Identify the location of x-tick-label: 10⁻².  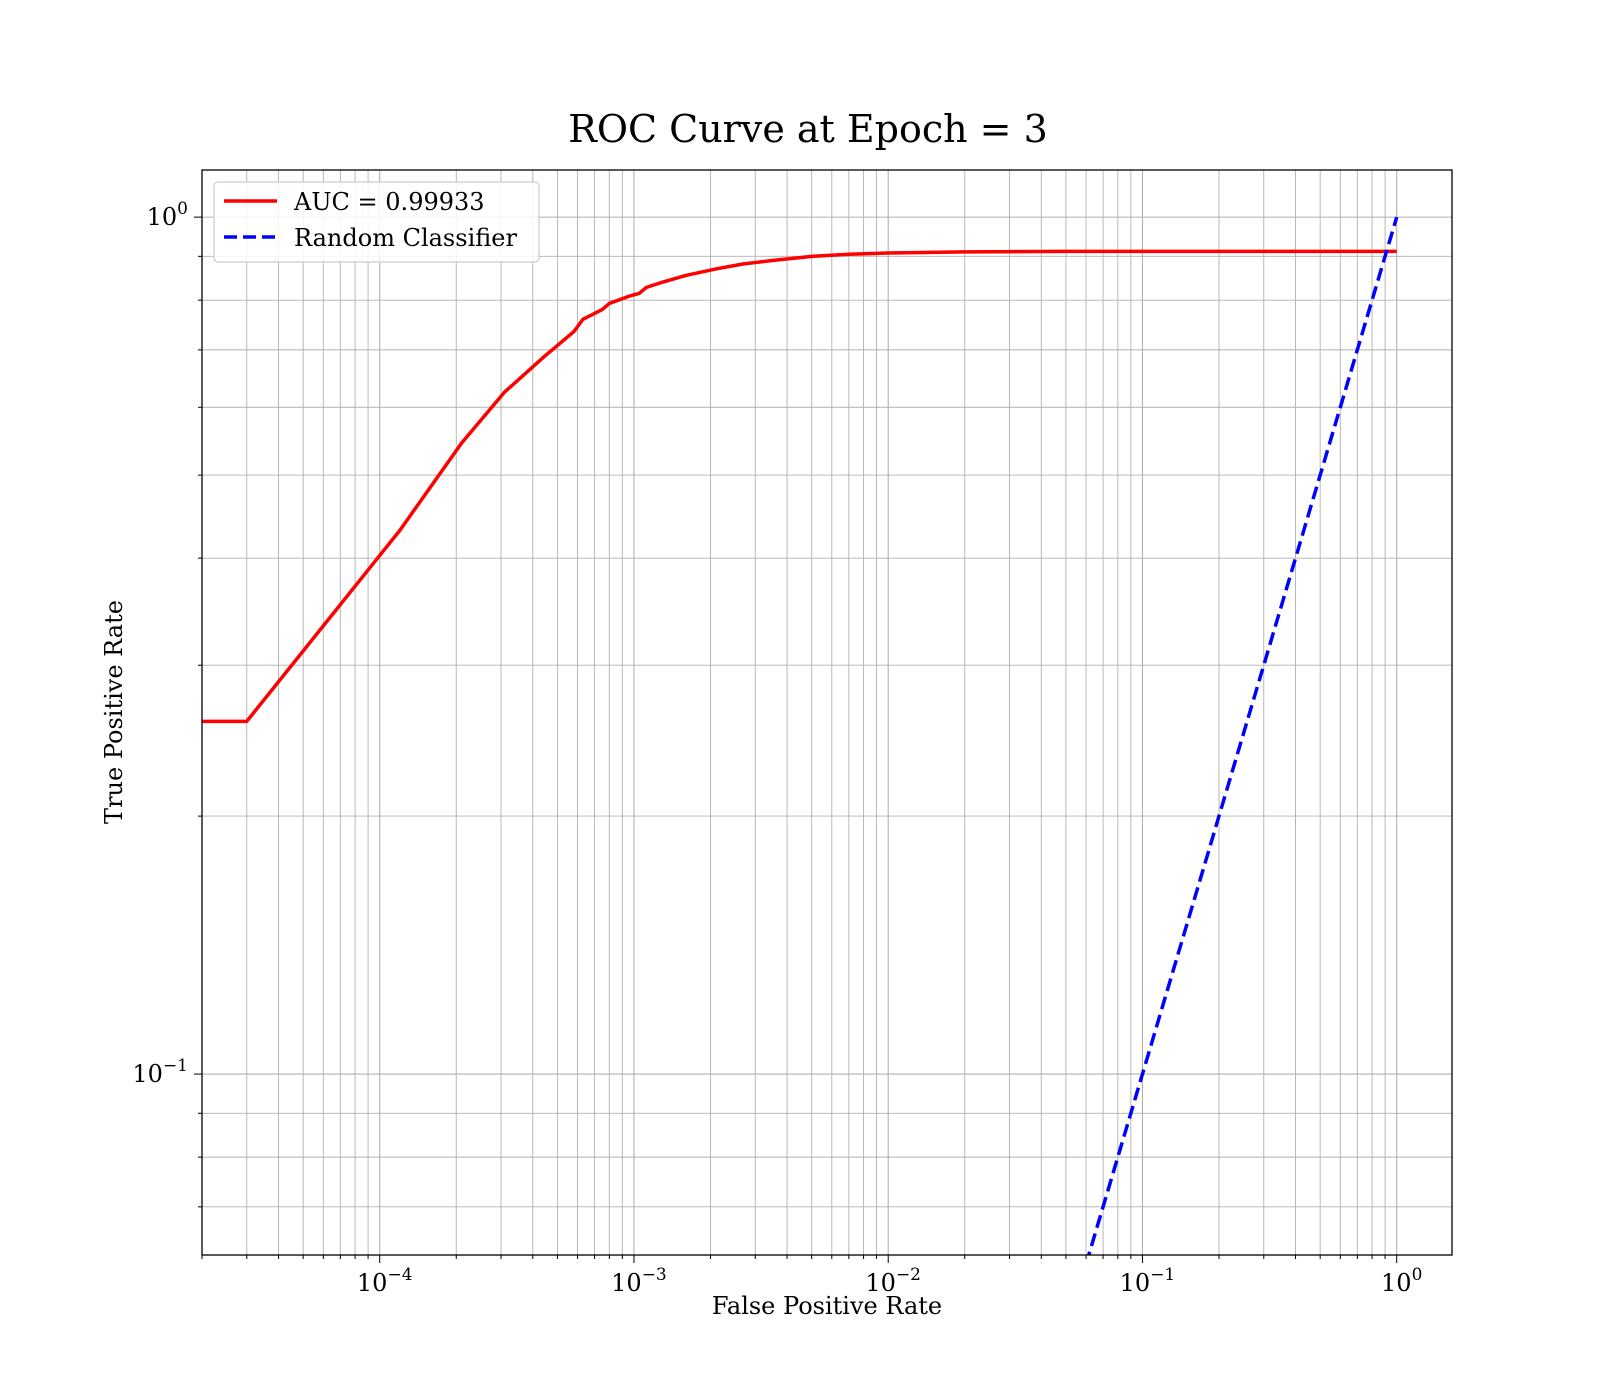
(893, 1281).